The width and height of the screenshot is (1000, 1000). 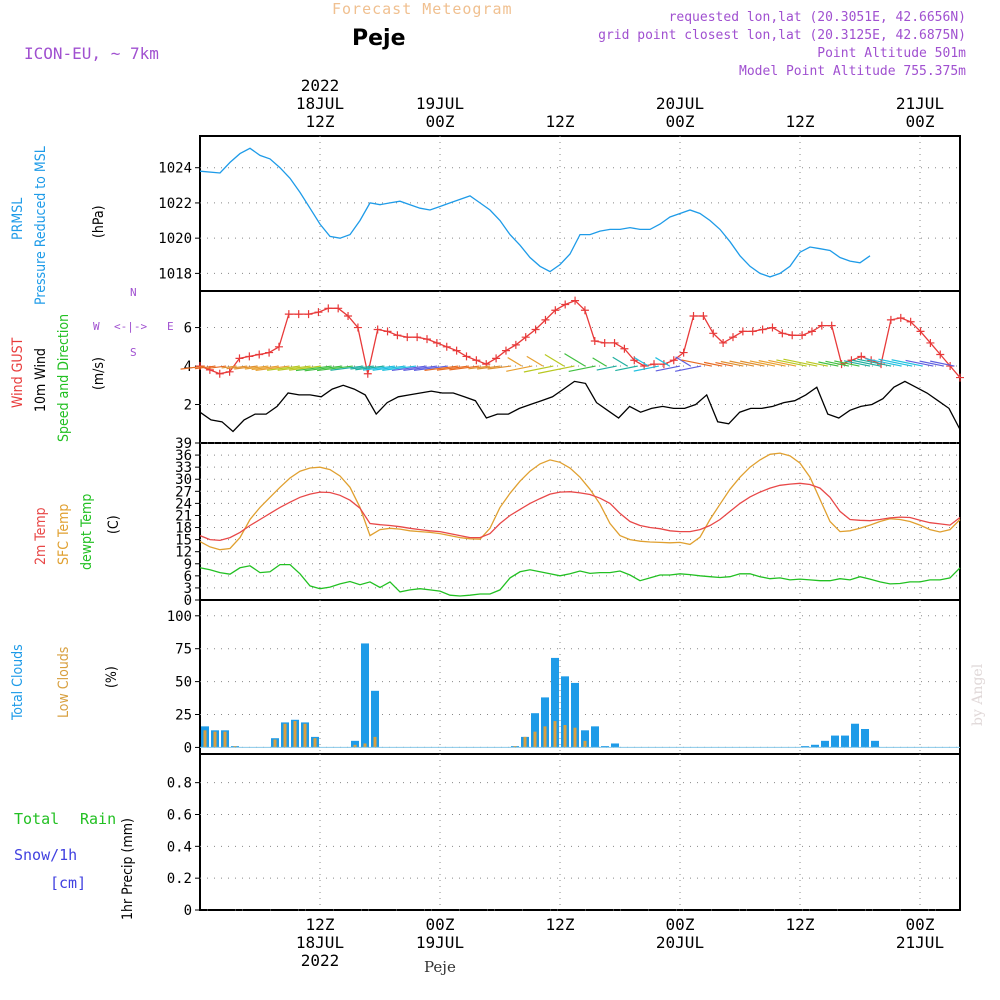 I want to click on y-tick-label: 30, so click(x=183, y=480).